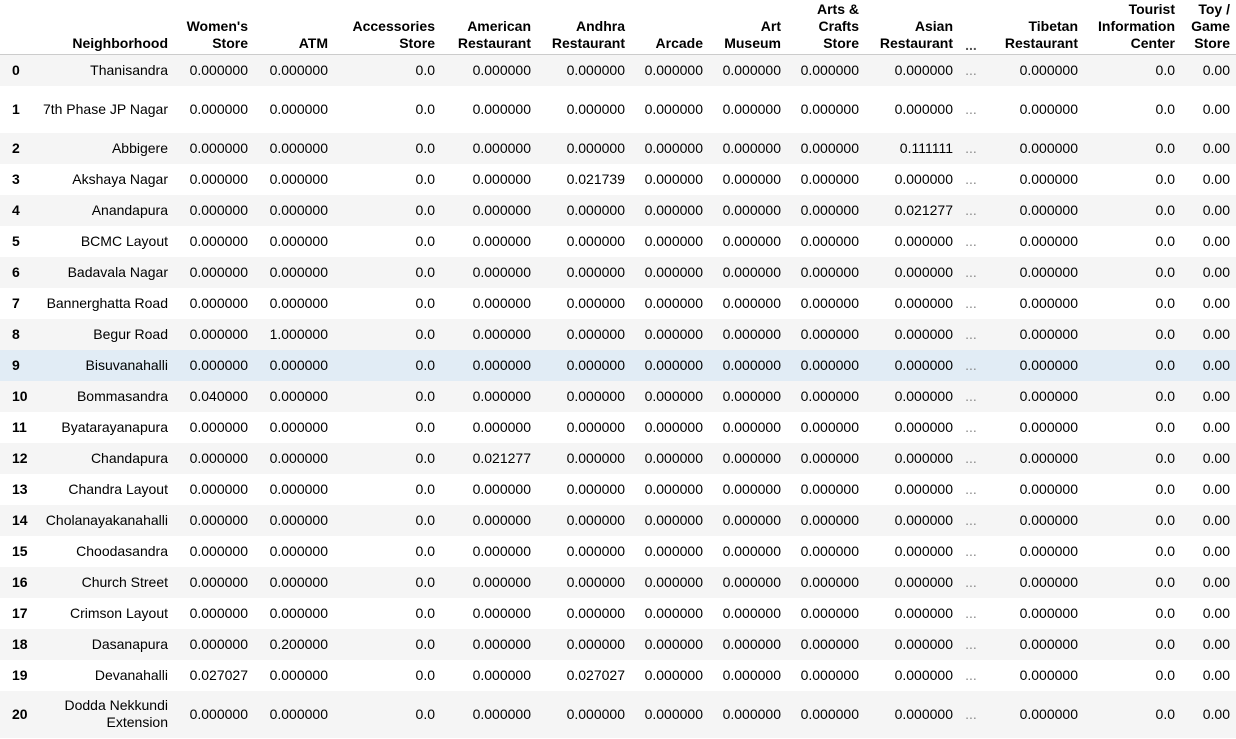 This screenshot has width=1236, height=739. What do you see at coordinates (298, 333) in the screenshot?
I see `value-cell: 1.000000` at bounding box center [298, 333].